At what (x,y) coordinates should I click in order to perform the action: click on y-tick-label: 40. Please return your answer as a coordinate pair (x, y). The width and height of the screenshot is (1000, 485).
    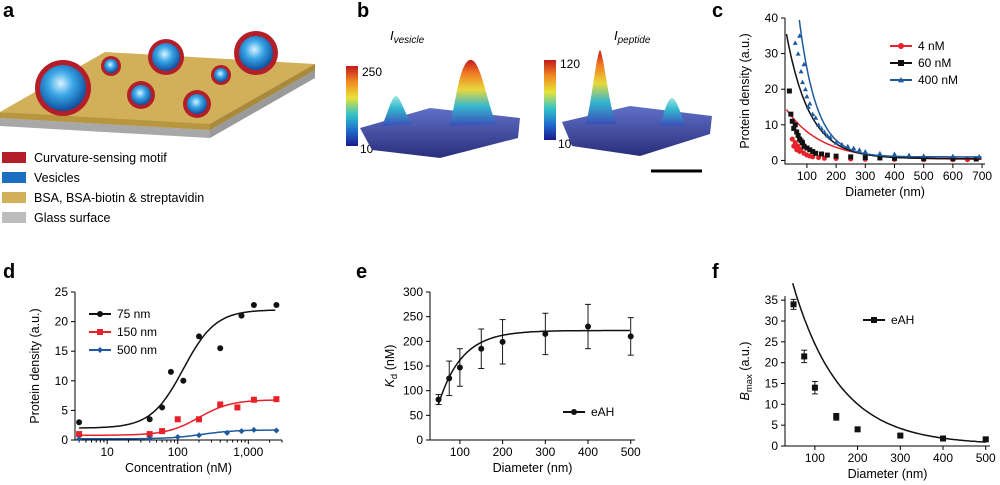
    Looking at the image, I should click on (772, 18).